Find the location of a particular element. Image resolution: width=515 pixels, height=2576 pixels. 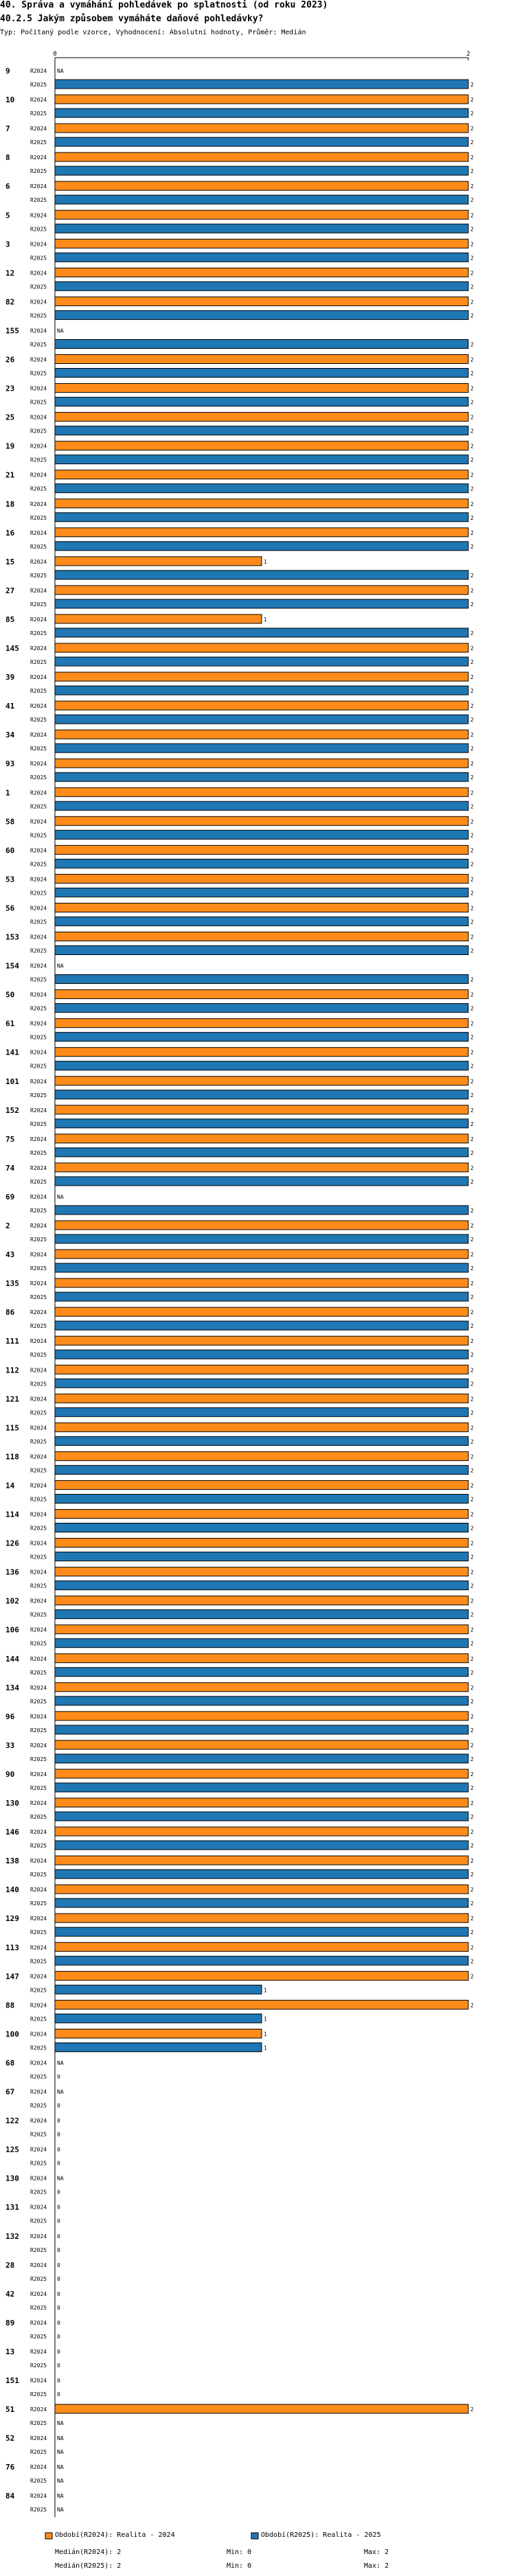

category-label: 56 is located at coordinates (10, 908).